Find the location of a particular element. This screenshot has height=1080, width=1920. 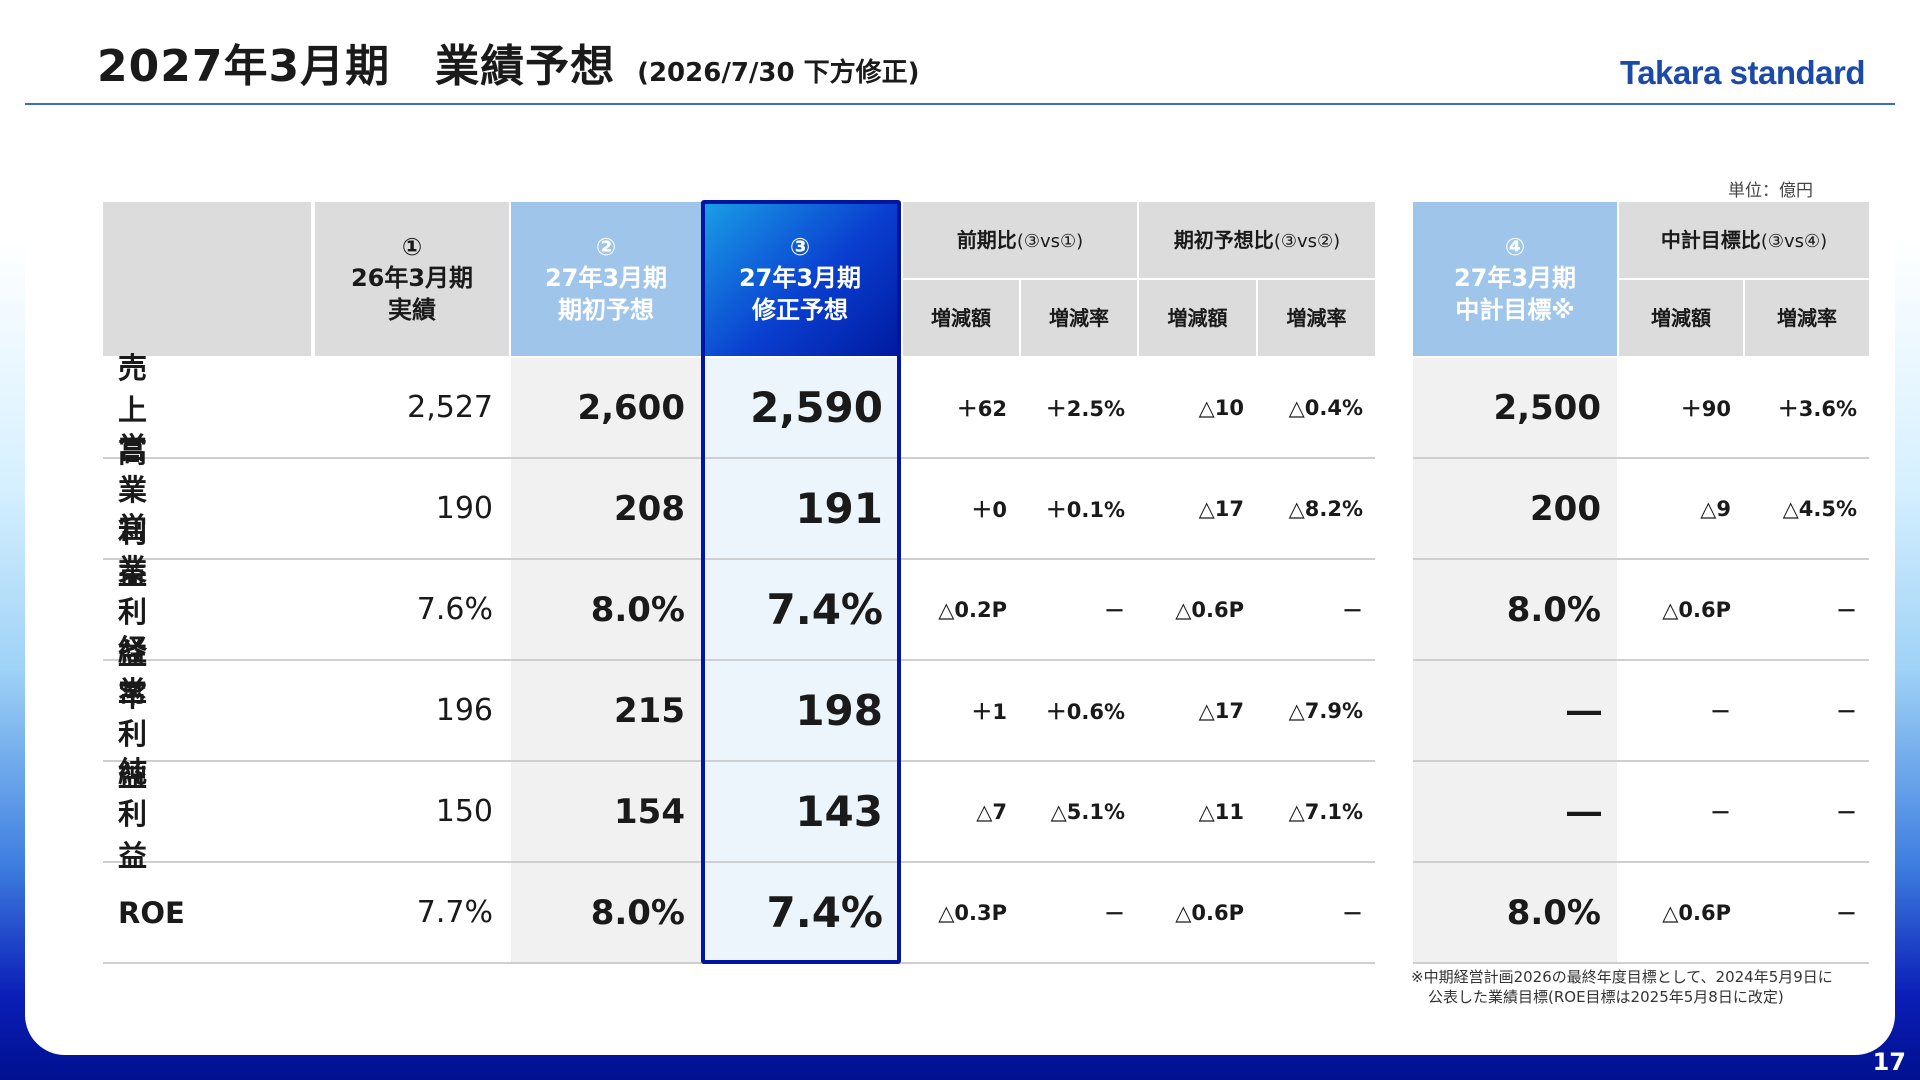

cell-v1: 7.6% is located at coordinates (454, 609).